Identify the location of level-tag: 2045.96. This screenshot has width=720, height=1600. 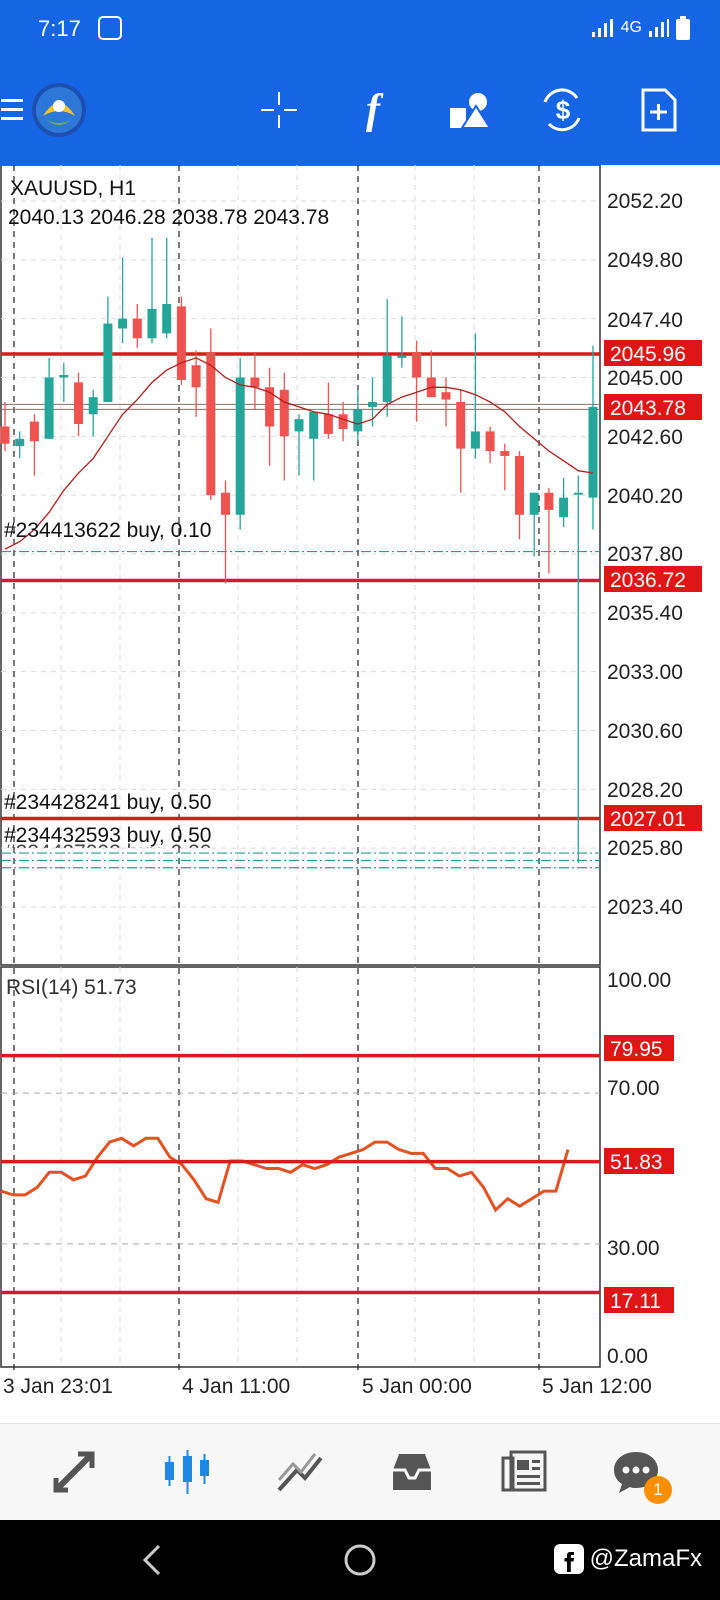
(648, 354).